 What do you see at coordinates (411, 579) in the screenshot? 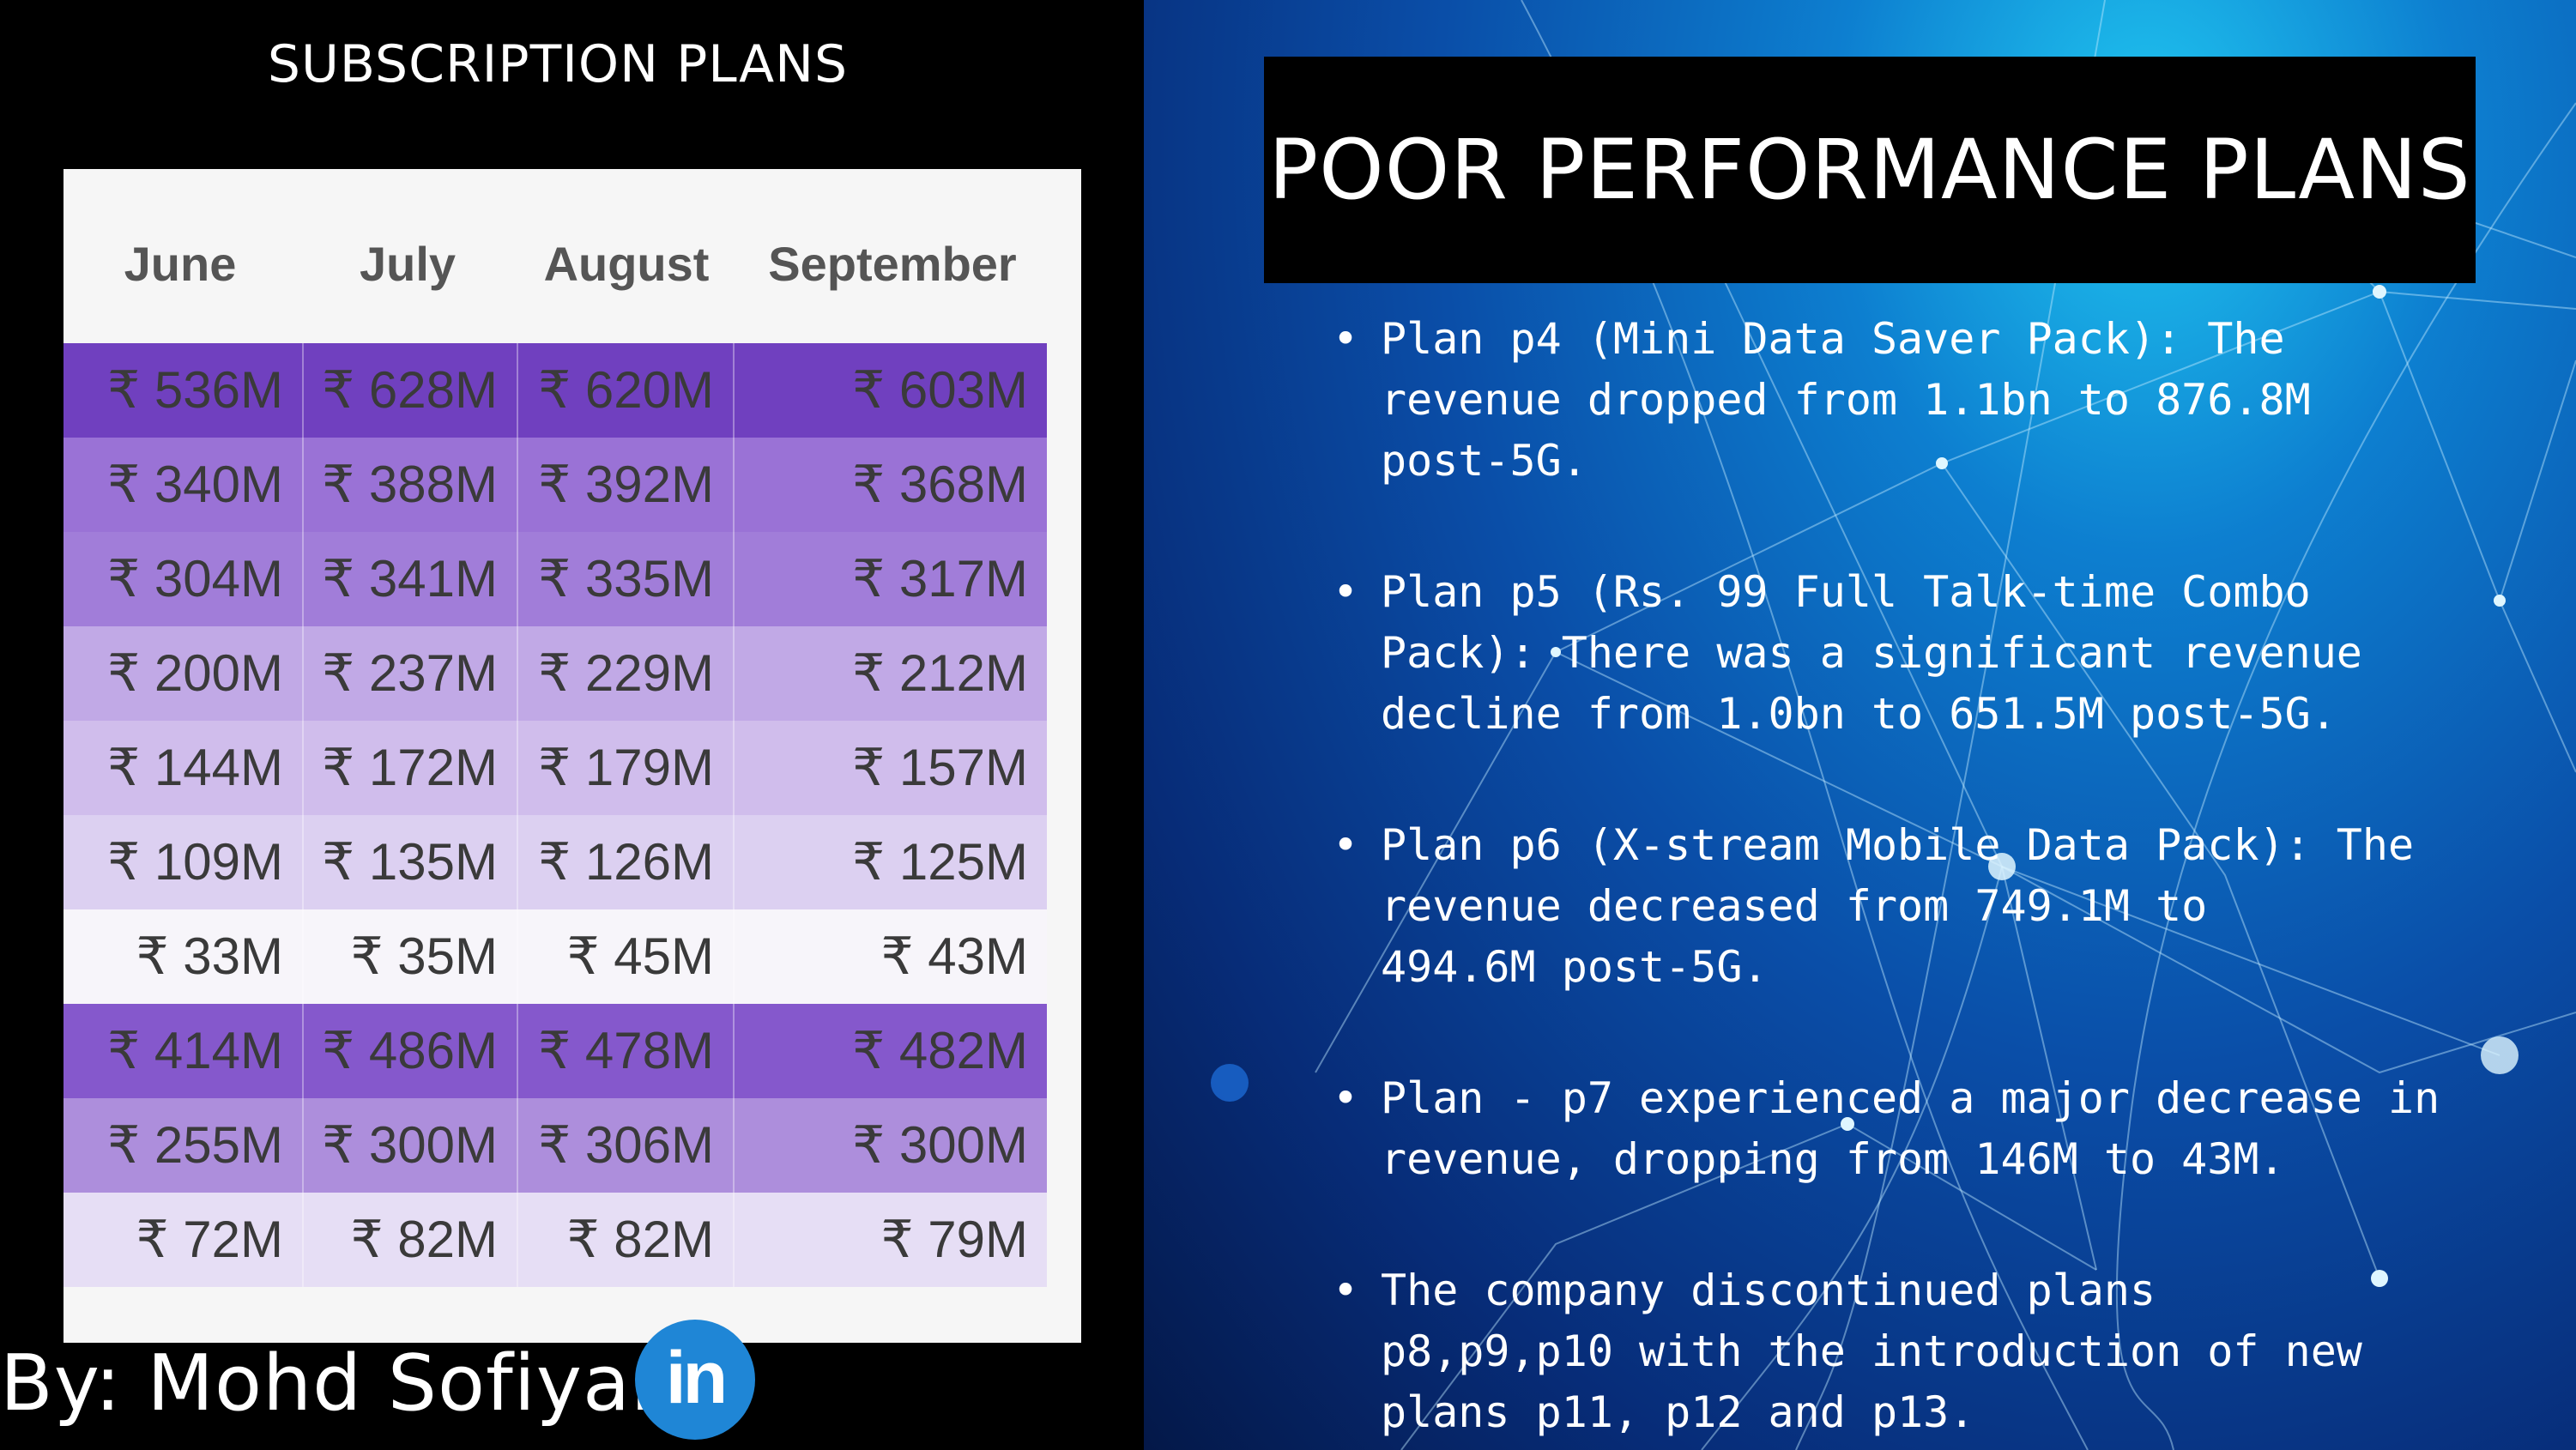
I see `cell-july: ₹ 341M` at bounding box center [411, 579].